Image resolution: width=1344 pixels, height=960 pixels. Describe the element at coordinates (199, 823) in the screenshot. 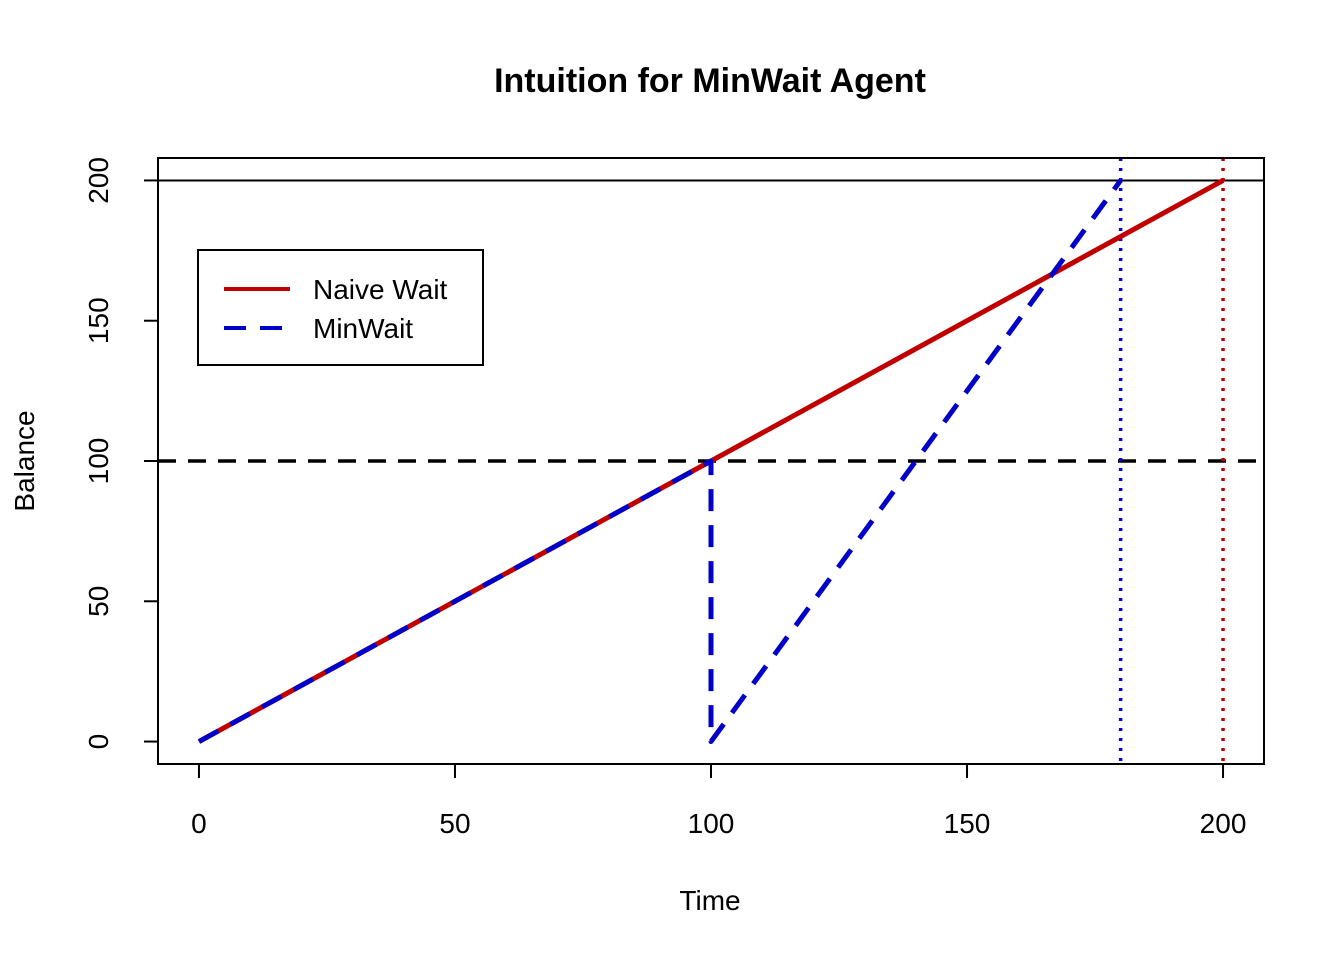

I see `x-tick-label-0: 0` at that location.